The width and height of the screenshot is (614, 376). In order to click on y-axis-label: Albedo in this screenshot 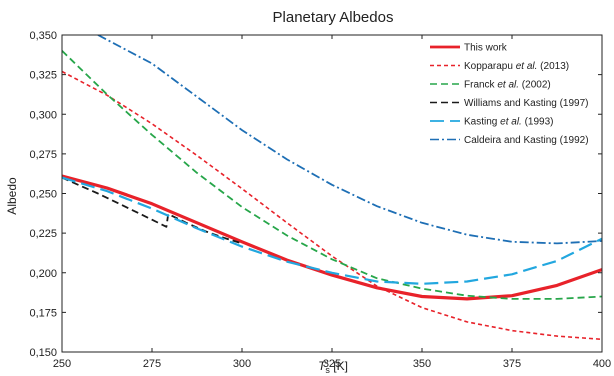, I will do `click(12, 196)`.